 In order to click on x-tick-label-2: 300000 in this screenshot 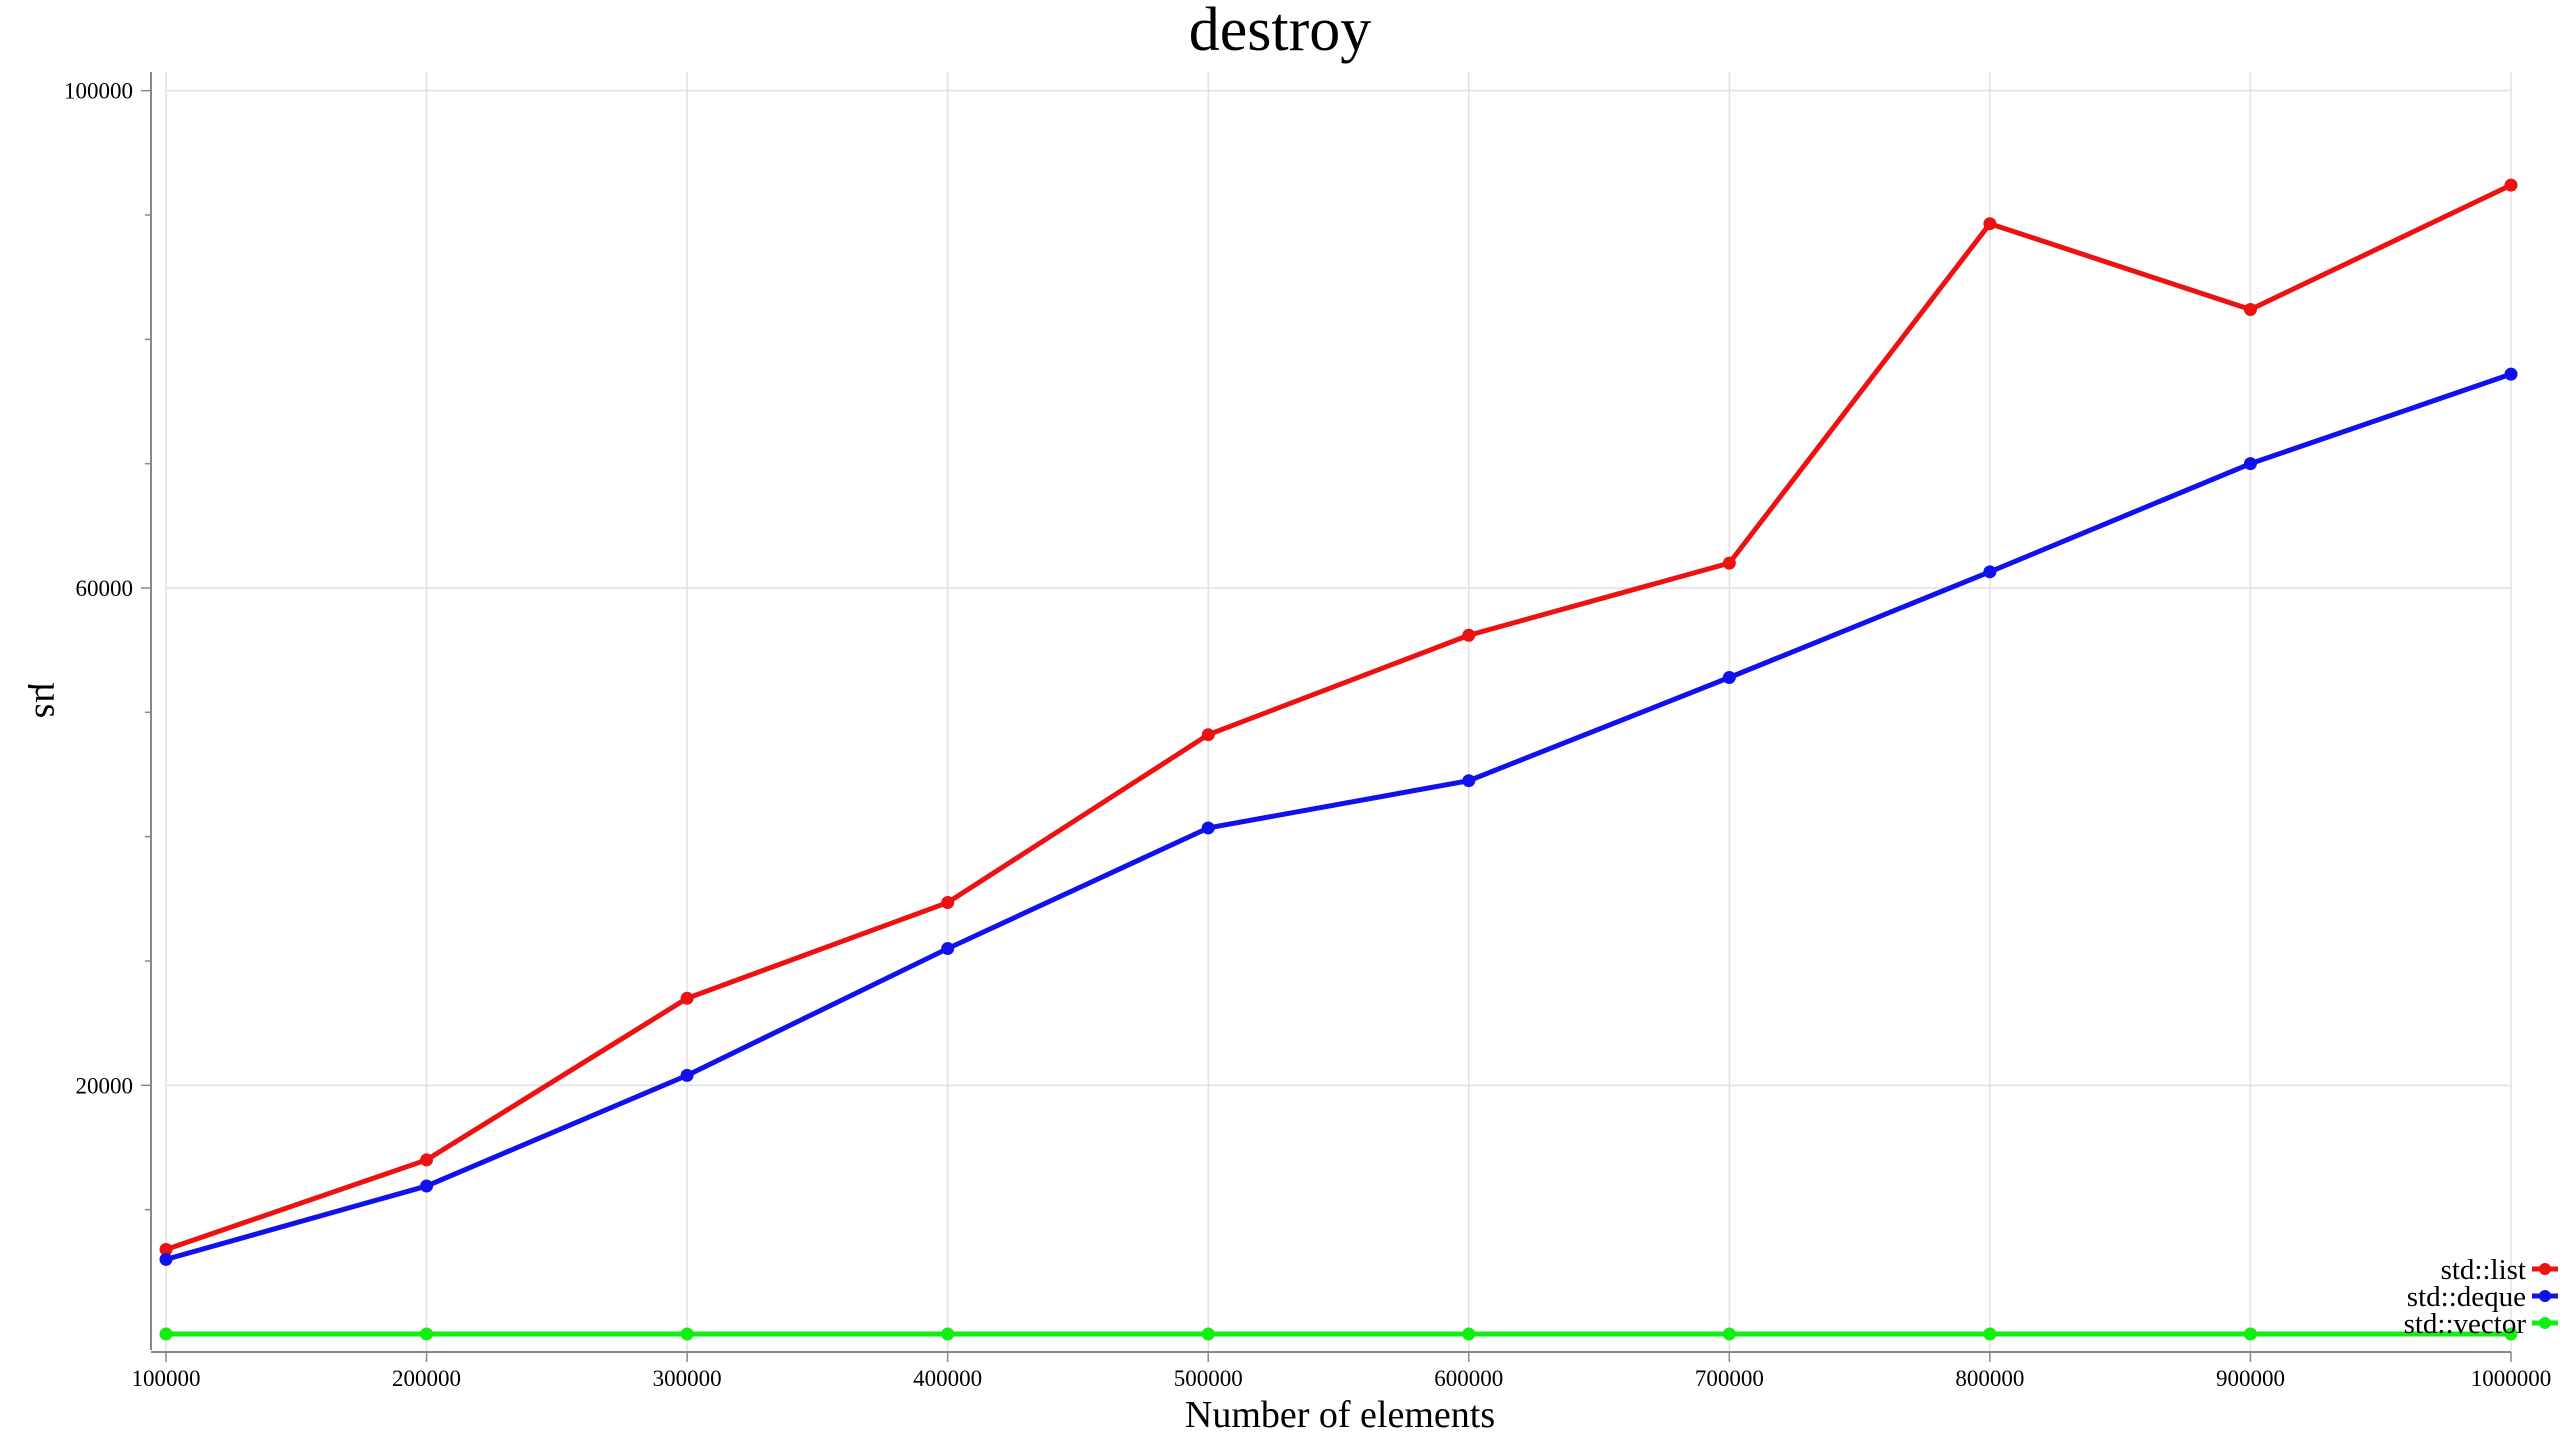, I will do `click(687, 1378)`.